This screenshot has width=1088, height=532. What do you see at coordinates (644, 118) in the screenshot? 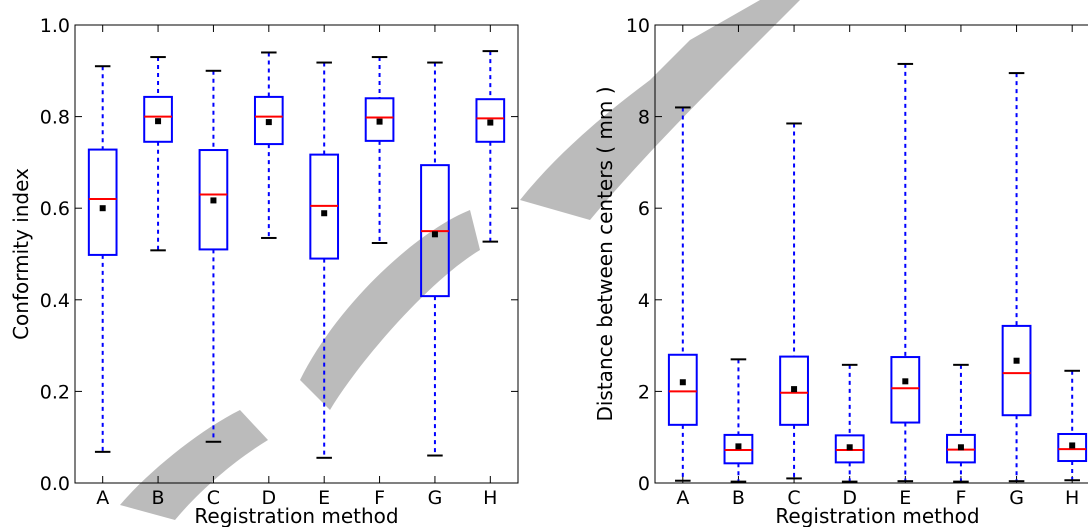
I see `y-tick-label: 8` at bounding box center [644, 118].